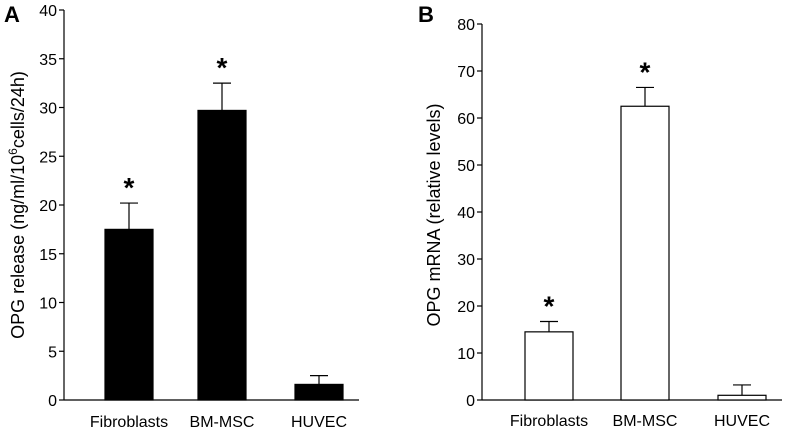  What do you see at coordinates (645, 421) in the screenshot?
I see `panel-b-category-label: BM-MSC` at bounding box center [645, 421].